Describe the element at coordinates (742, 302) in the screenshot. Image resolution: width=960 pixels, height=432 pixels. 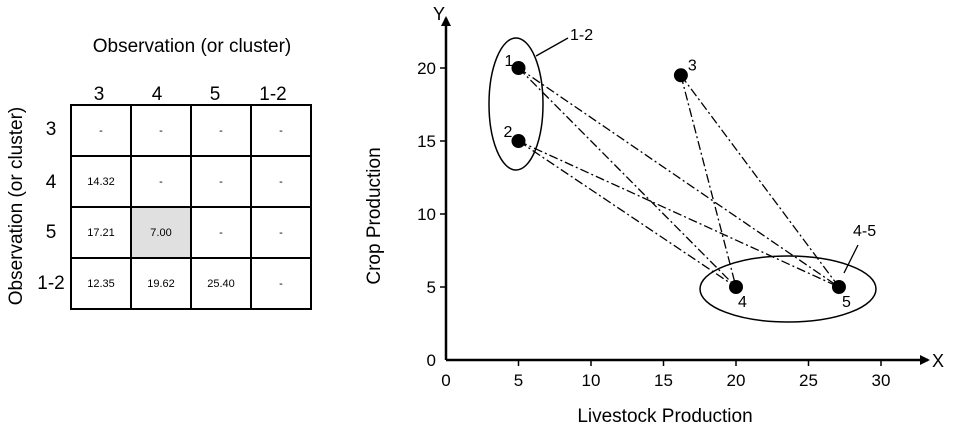
I see `point-label-4: 4` at that location.